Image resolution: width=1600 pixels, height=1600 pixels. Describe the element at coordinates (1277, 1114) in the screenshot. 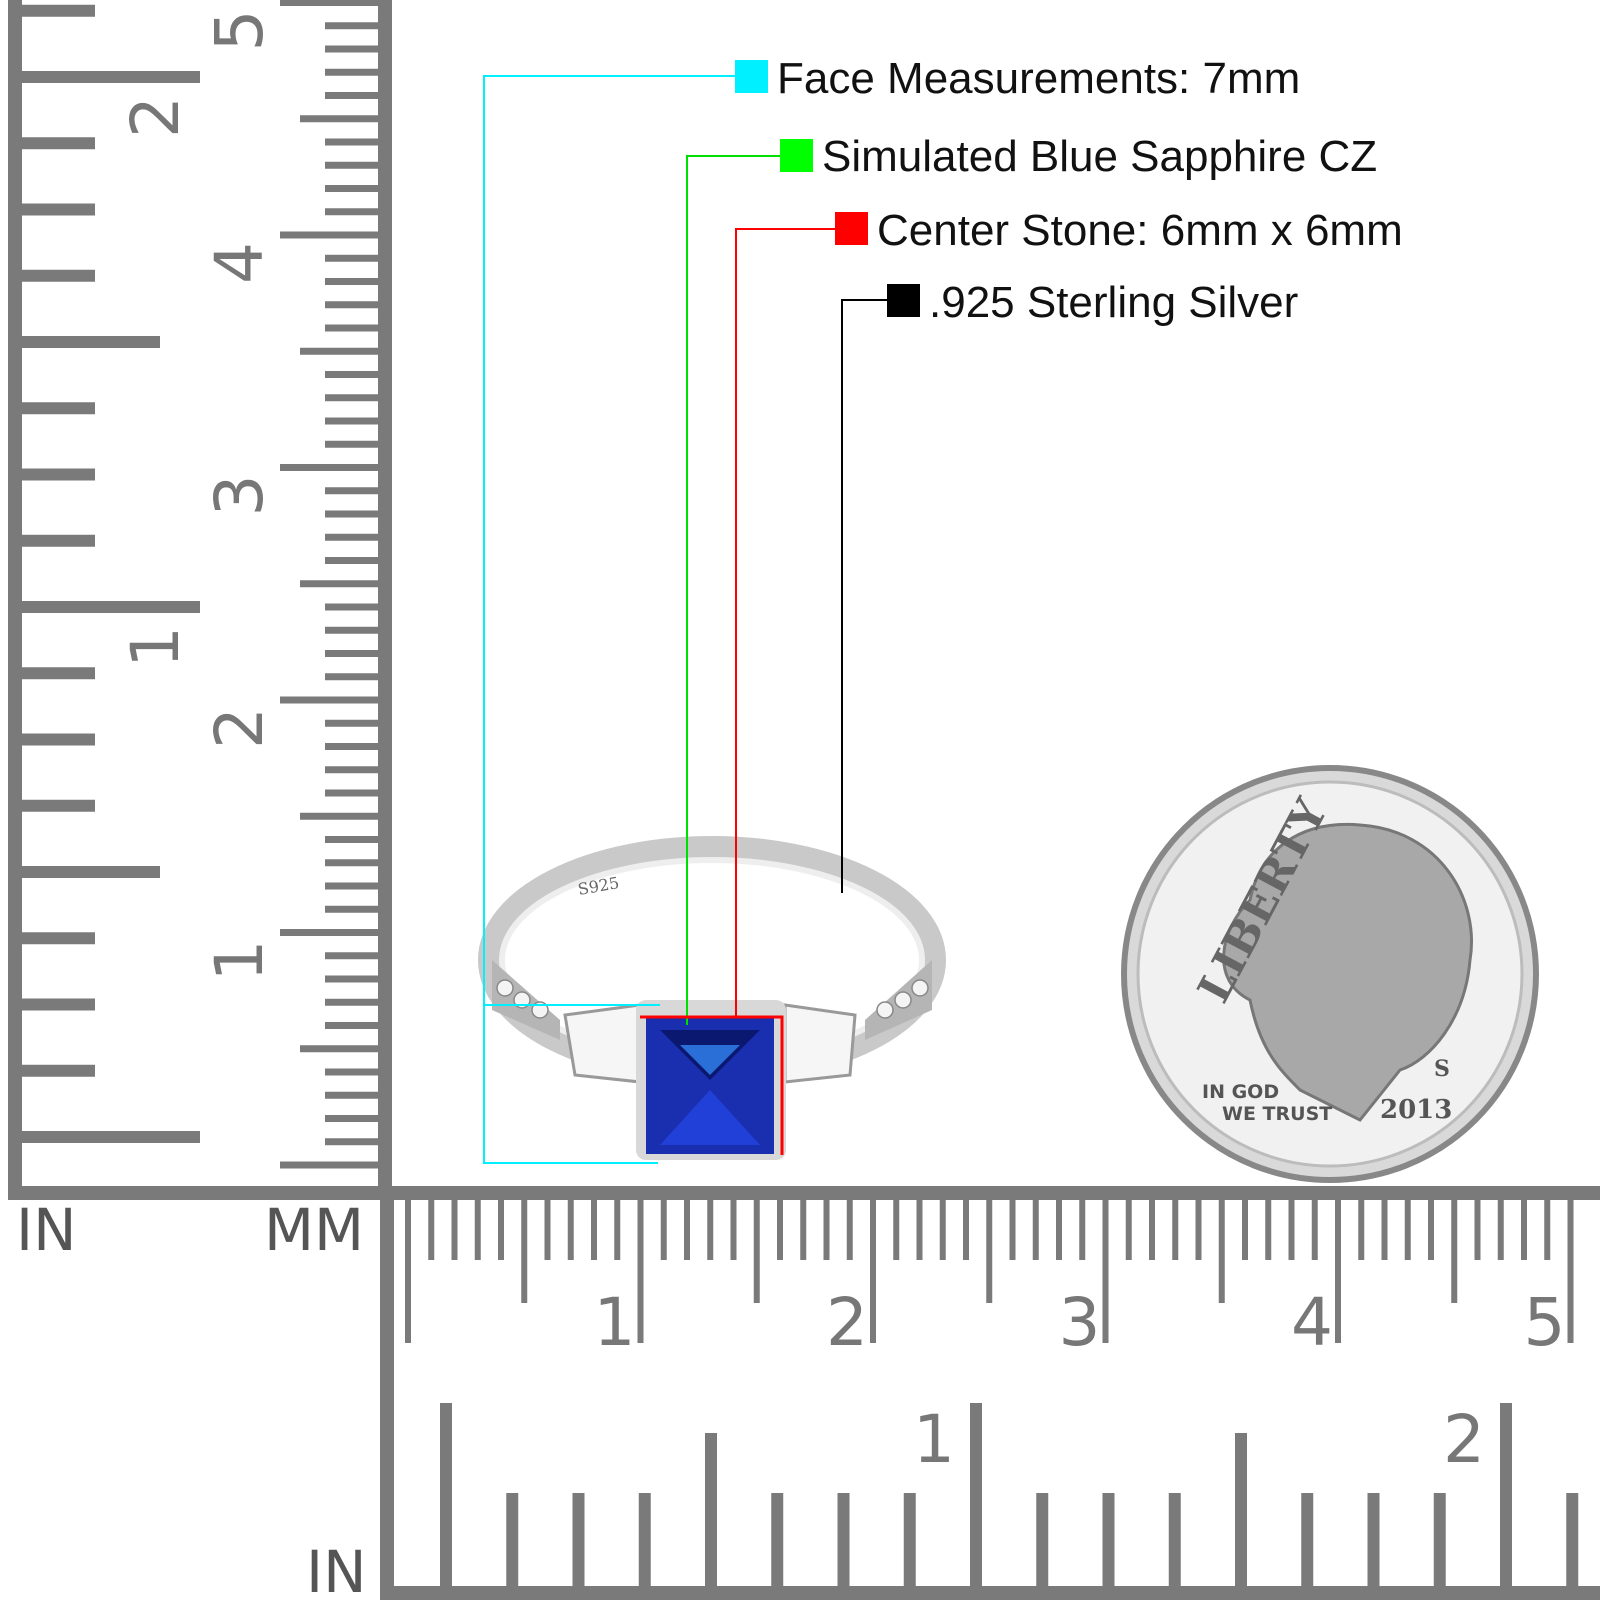

I see `coin-motto-2: WE TRUST` at that location.